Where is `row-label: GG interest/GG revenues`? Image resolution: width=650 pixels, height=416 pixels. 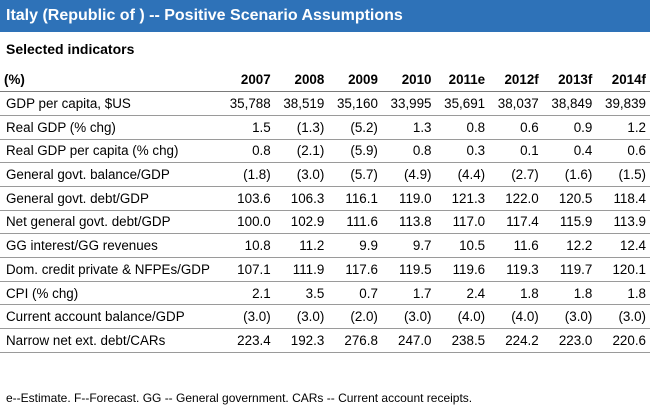 row-label: GG interest/GG revenues is located at coordinates (111, 245).